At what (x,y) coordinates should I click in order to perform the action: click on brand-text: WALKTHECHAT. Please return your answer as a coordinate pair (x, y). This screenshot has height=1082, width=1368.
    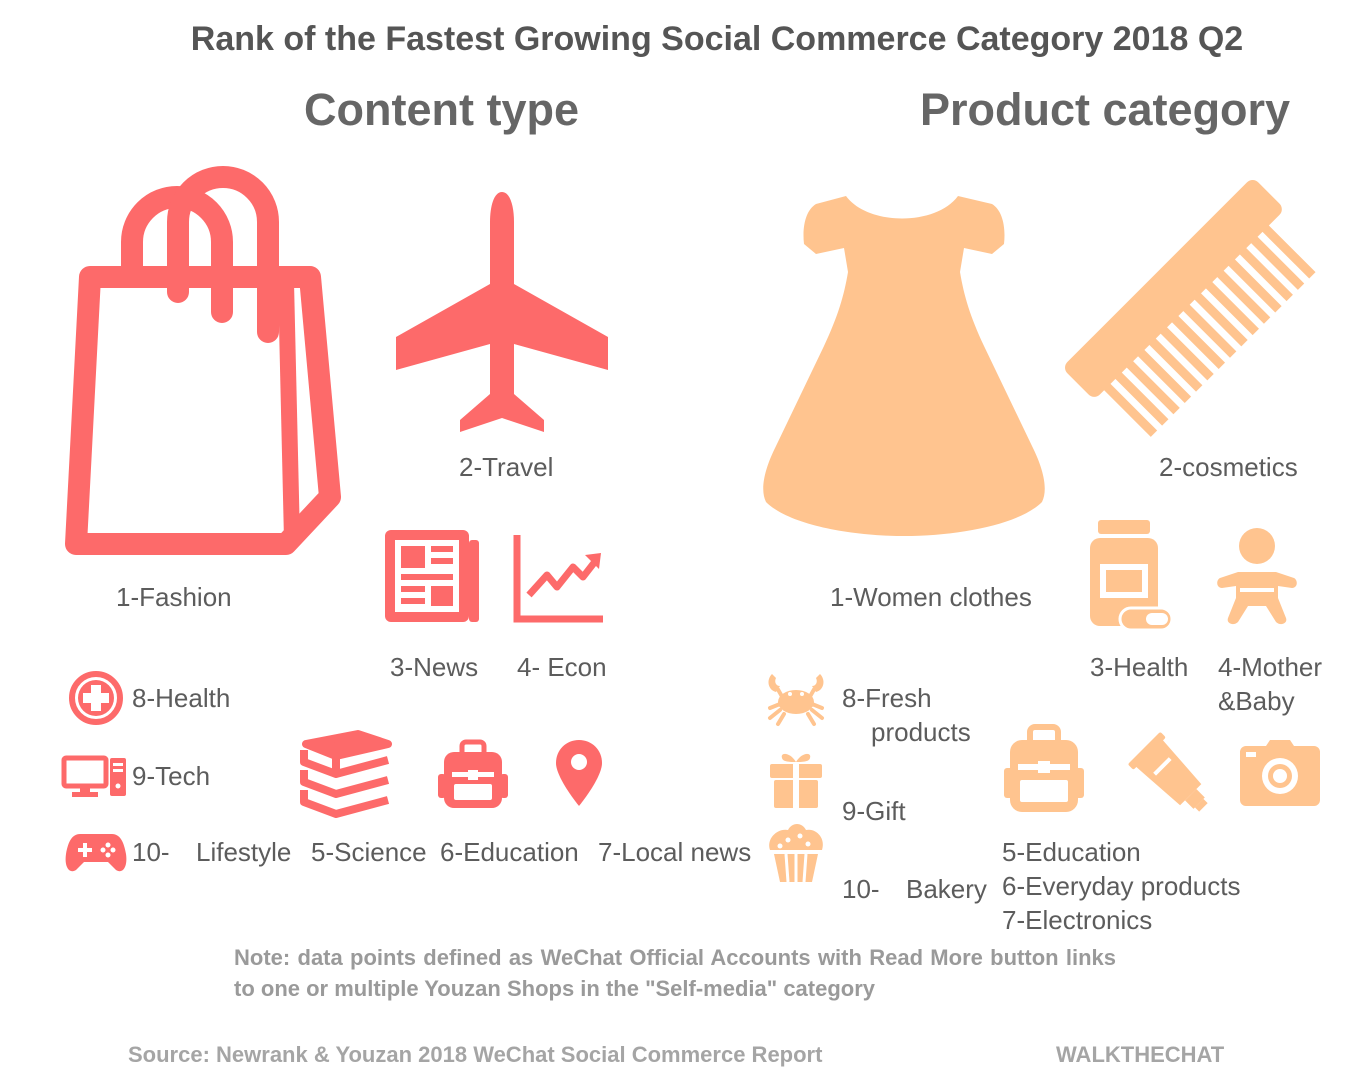
    Looking at the image, I should click on (1140, 1054).